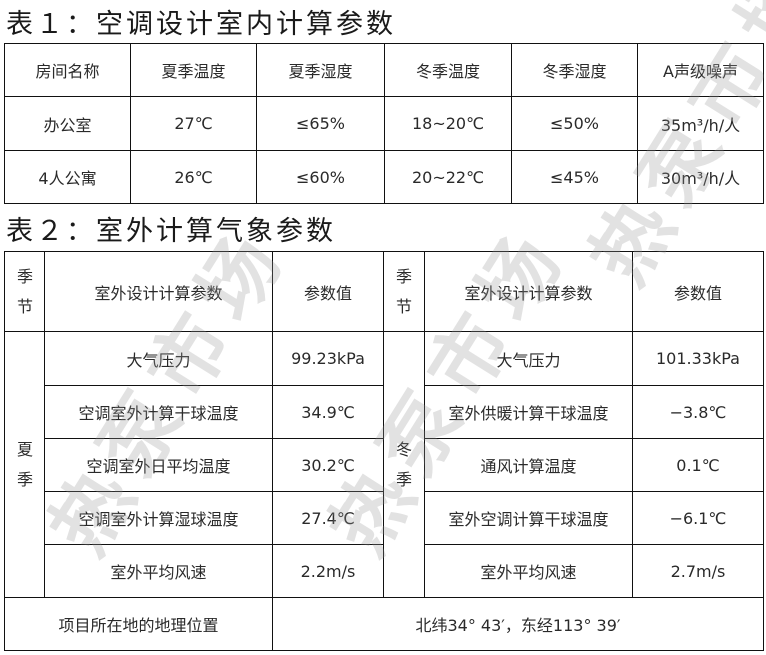 Image resolution: width=766 pixels, height=655 pixels. Describe the element at coordinates (698, 465) in the screenshot. I see `cell: 0.1℃` at that location.